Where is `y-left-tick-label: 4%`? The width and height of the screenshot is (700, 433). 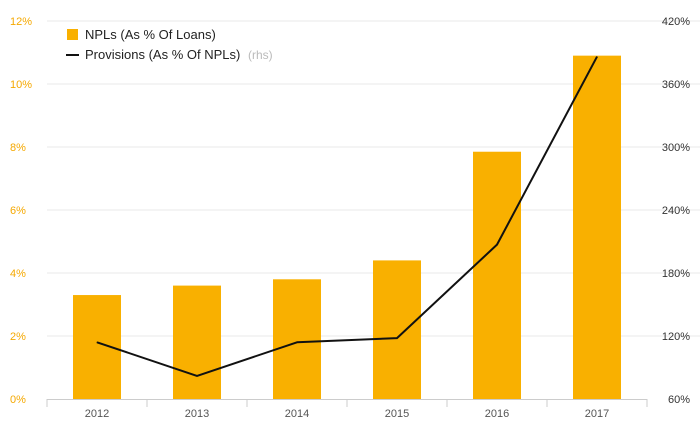
y-left-tick-label: 4% is located at coordinates (18, 274).